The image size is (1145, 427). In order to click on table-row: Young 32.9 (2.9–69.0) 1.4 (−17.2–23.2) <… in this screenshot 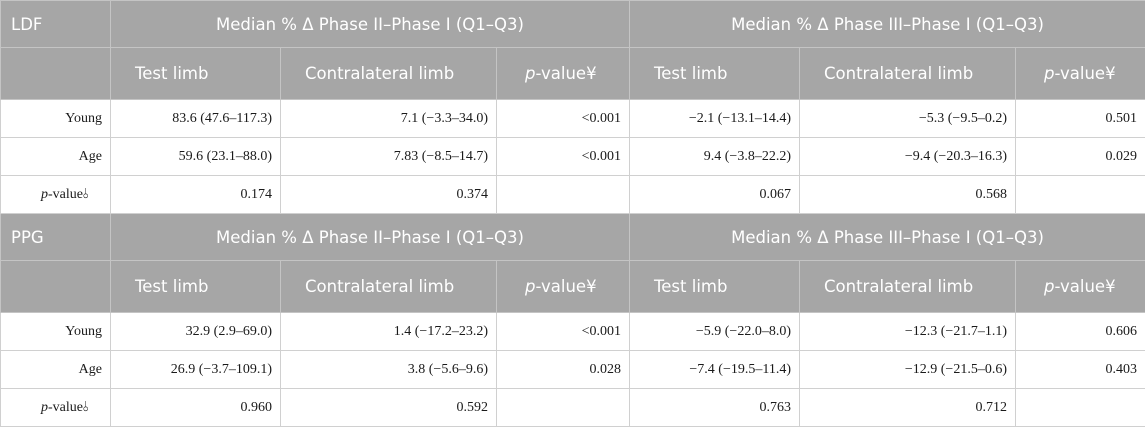, I will do `click(573, 332)`.